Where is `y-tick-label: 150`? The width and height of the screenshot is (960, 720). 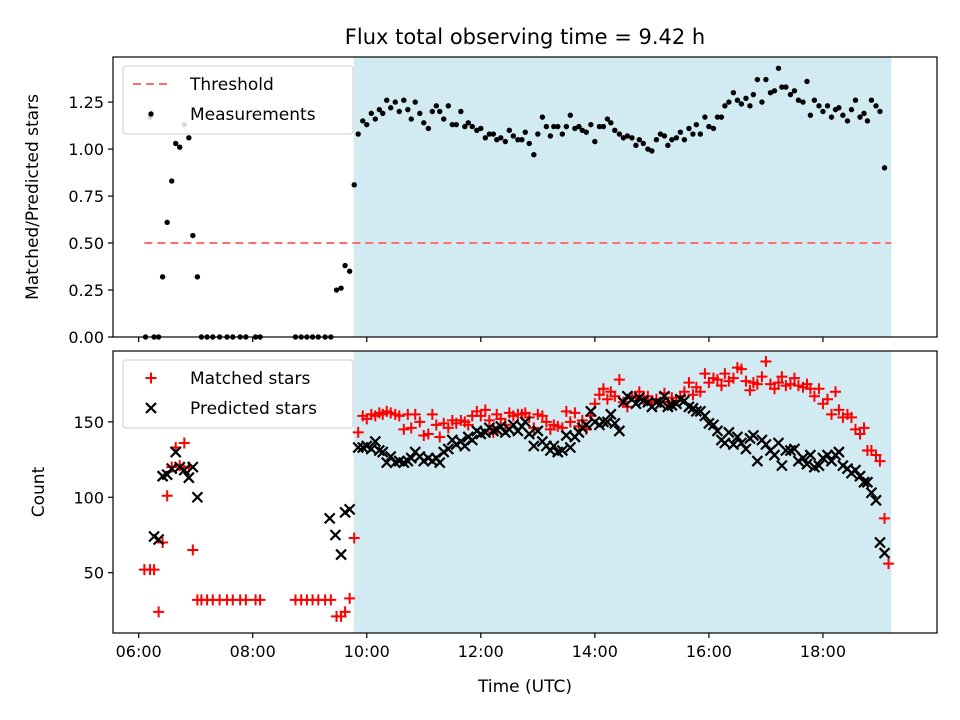 y-tick-label: 150 is located at coordinates (88, 422).